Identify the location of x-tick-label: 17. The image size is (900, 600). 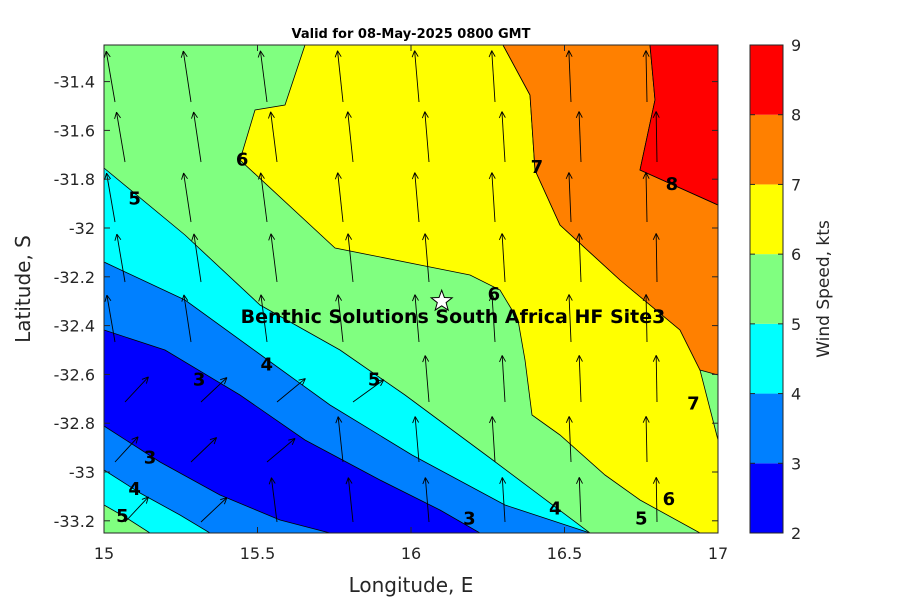
(718, 553).